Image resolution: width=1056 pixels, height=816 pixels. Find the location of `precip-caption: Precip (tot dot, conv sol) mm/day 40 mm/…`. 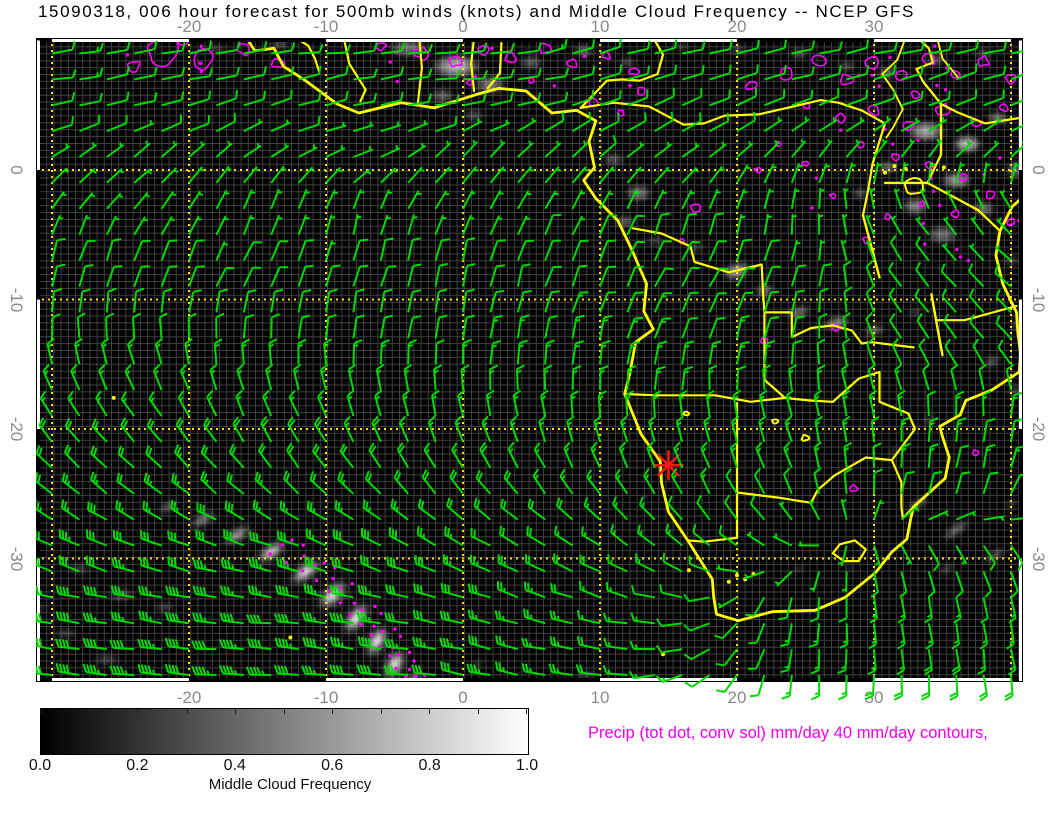

precip-caption: Precip (tot dot, conv sol) mm/day 40 mm/… is located at coordinates (788, 733).